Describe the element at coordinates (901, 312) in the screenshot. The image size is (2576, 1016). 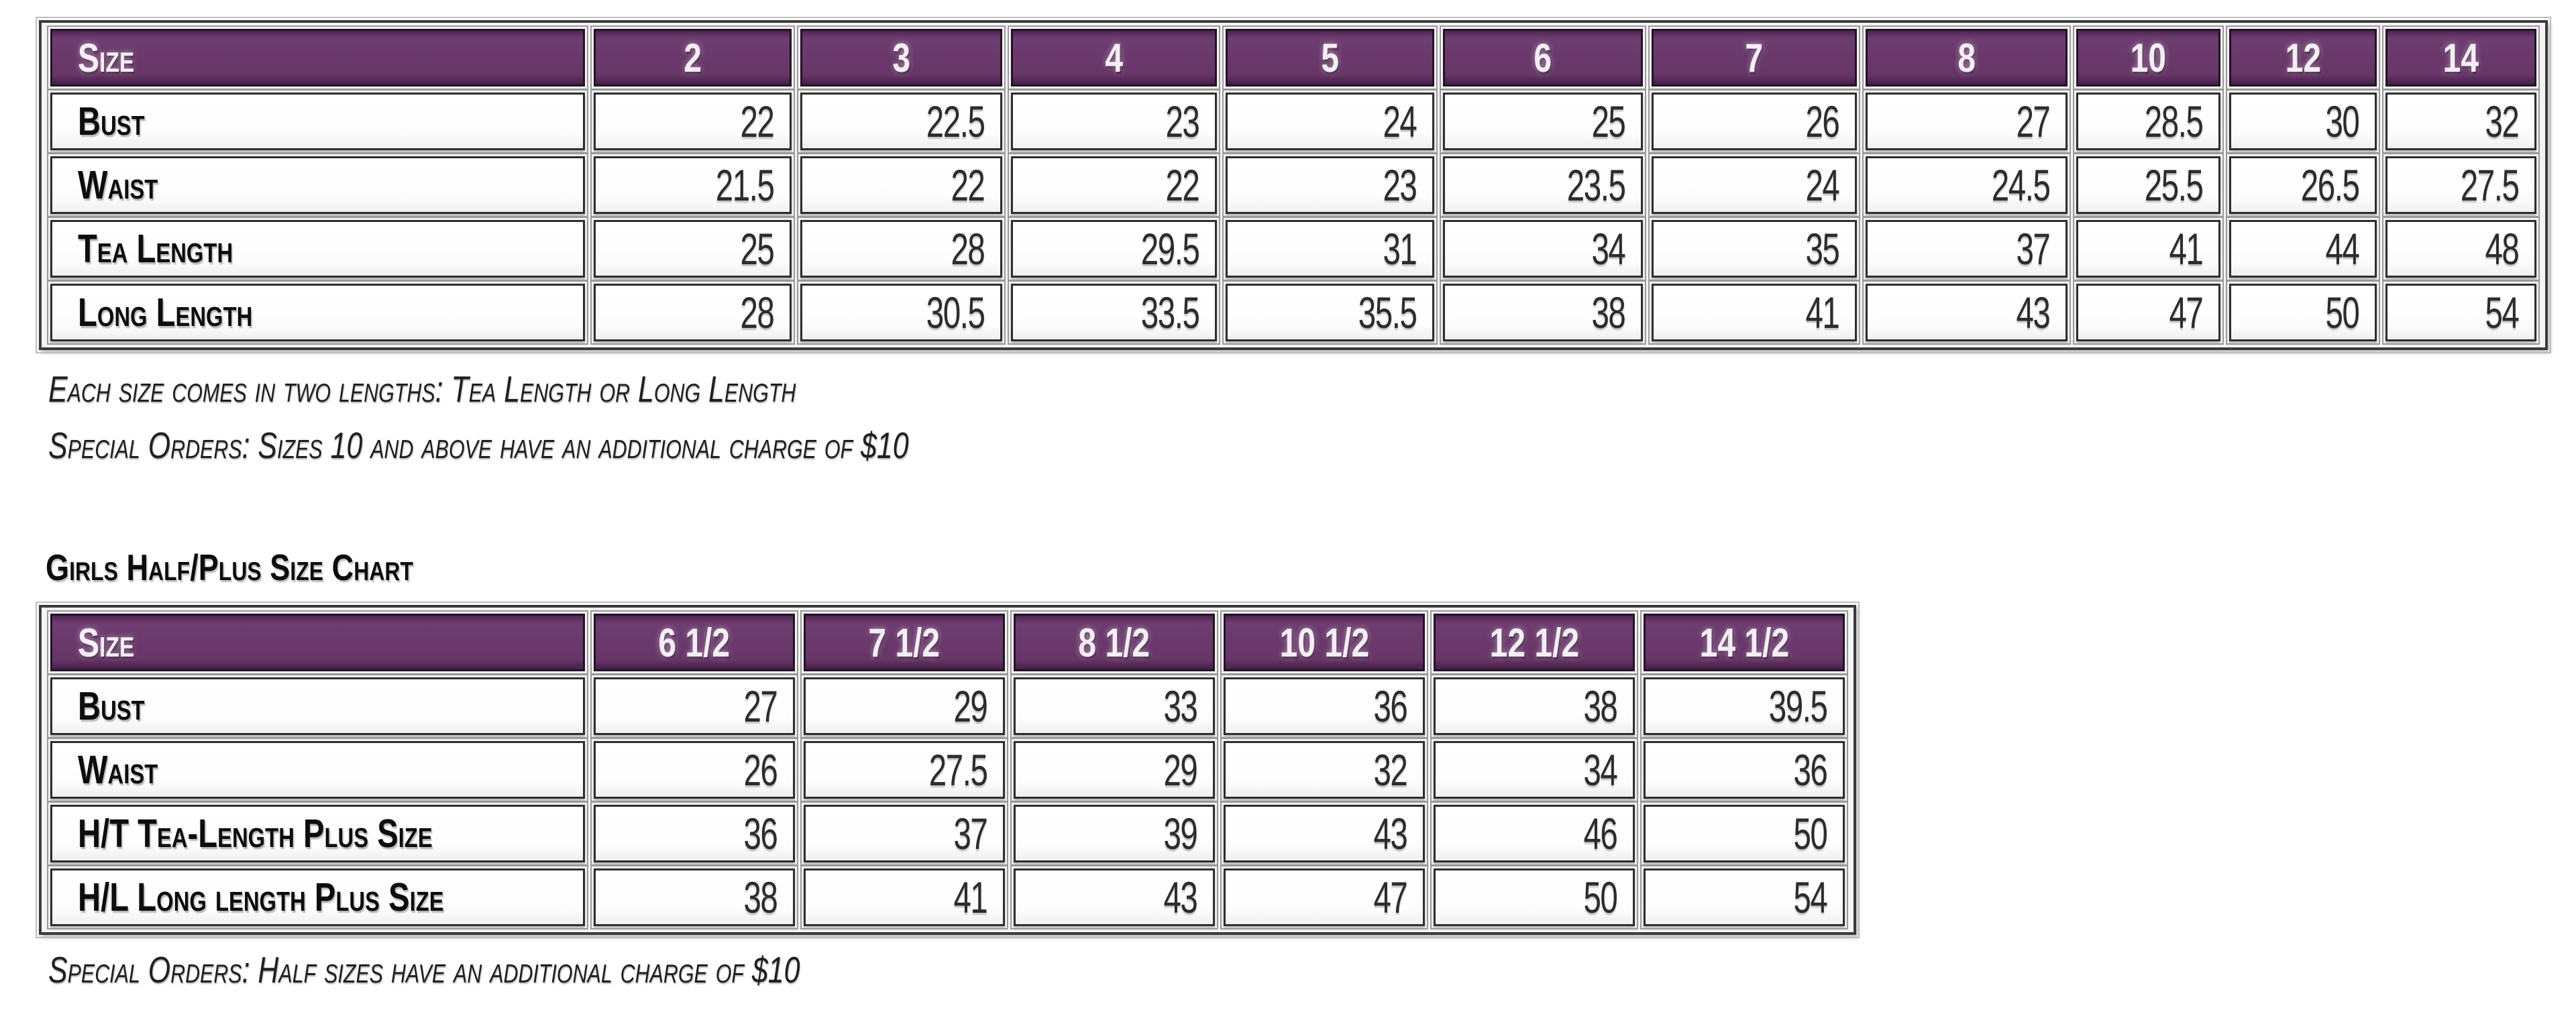
I see `measurement-cell: 30.5` at that location.